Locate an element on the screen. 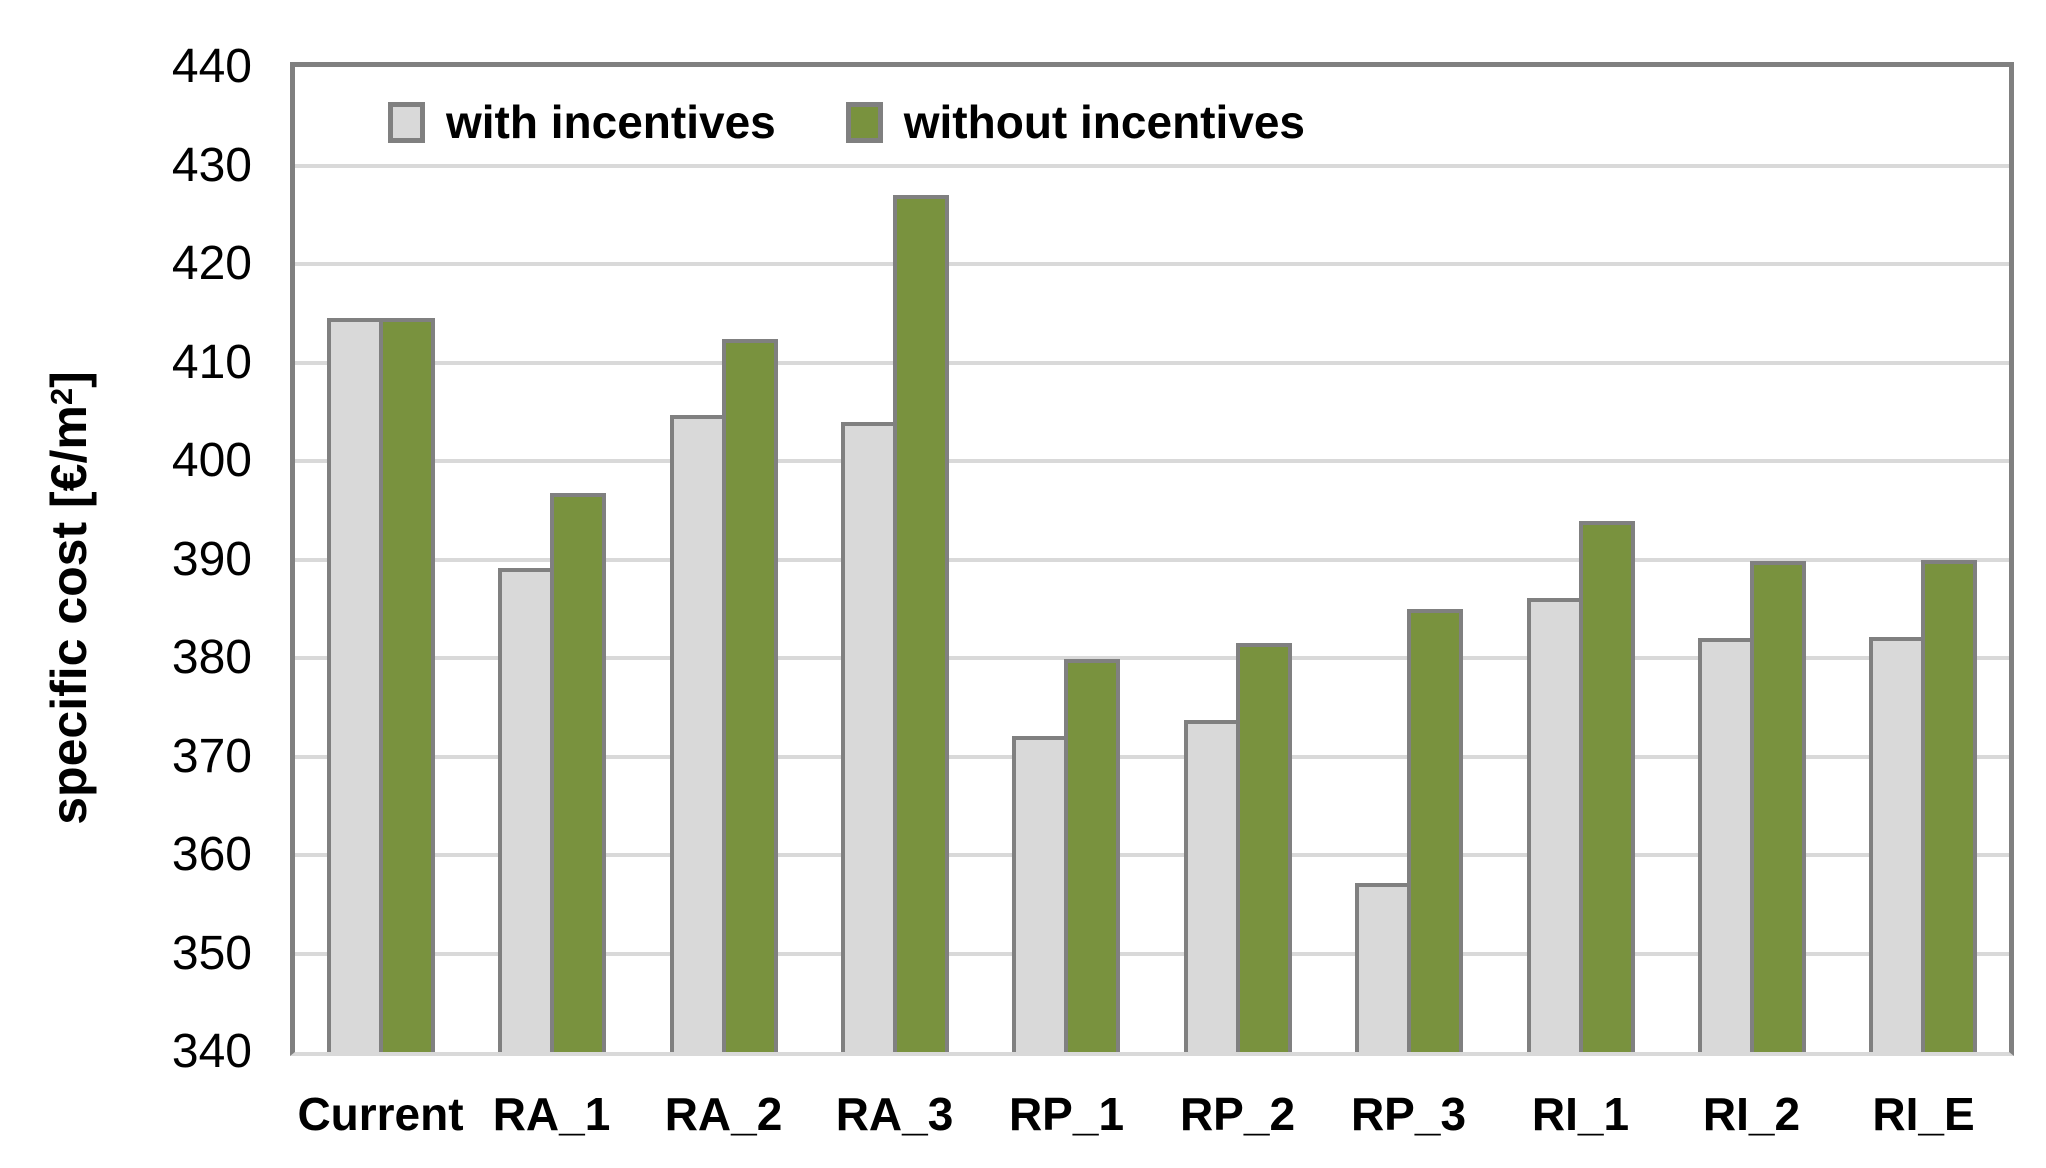  y-tick-label-420: 420 is located at coordinates (211, 263).